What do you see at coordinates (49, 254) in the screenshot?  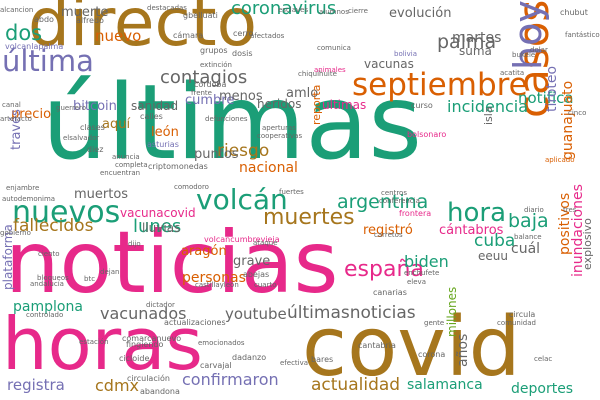 I see `word-ciento: ciento` at bounding box center [49, 254].